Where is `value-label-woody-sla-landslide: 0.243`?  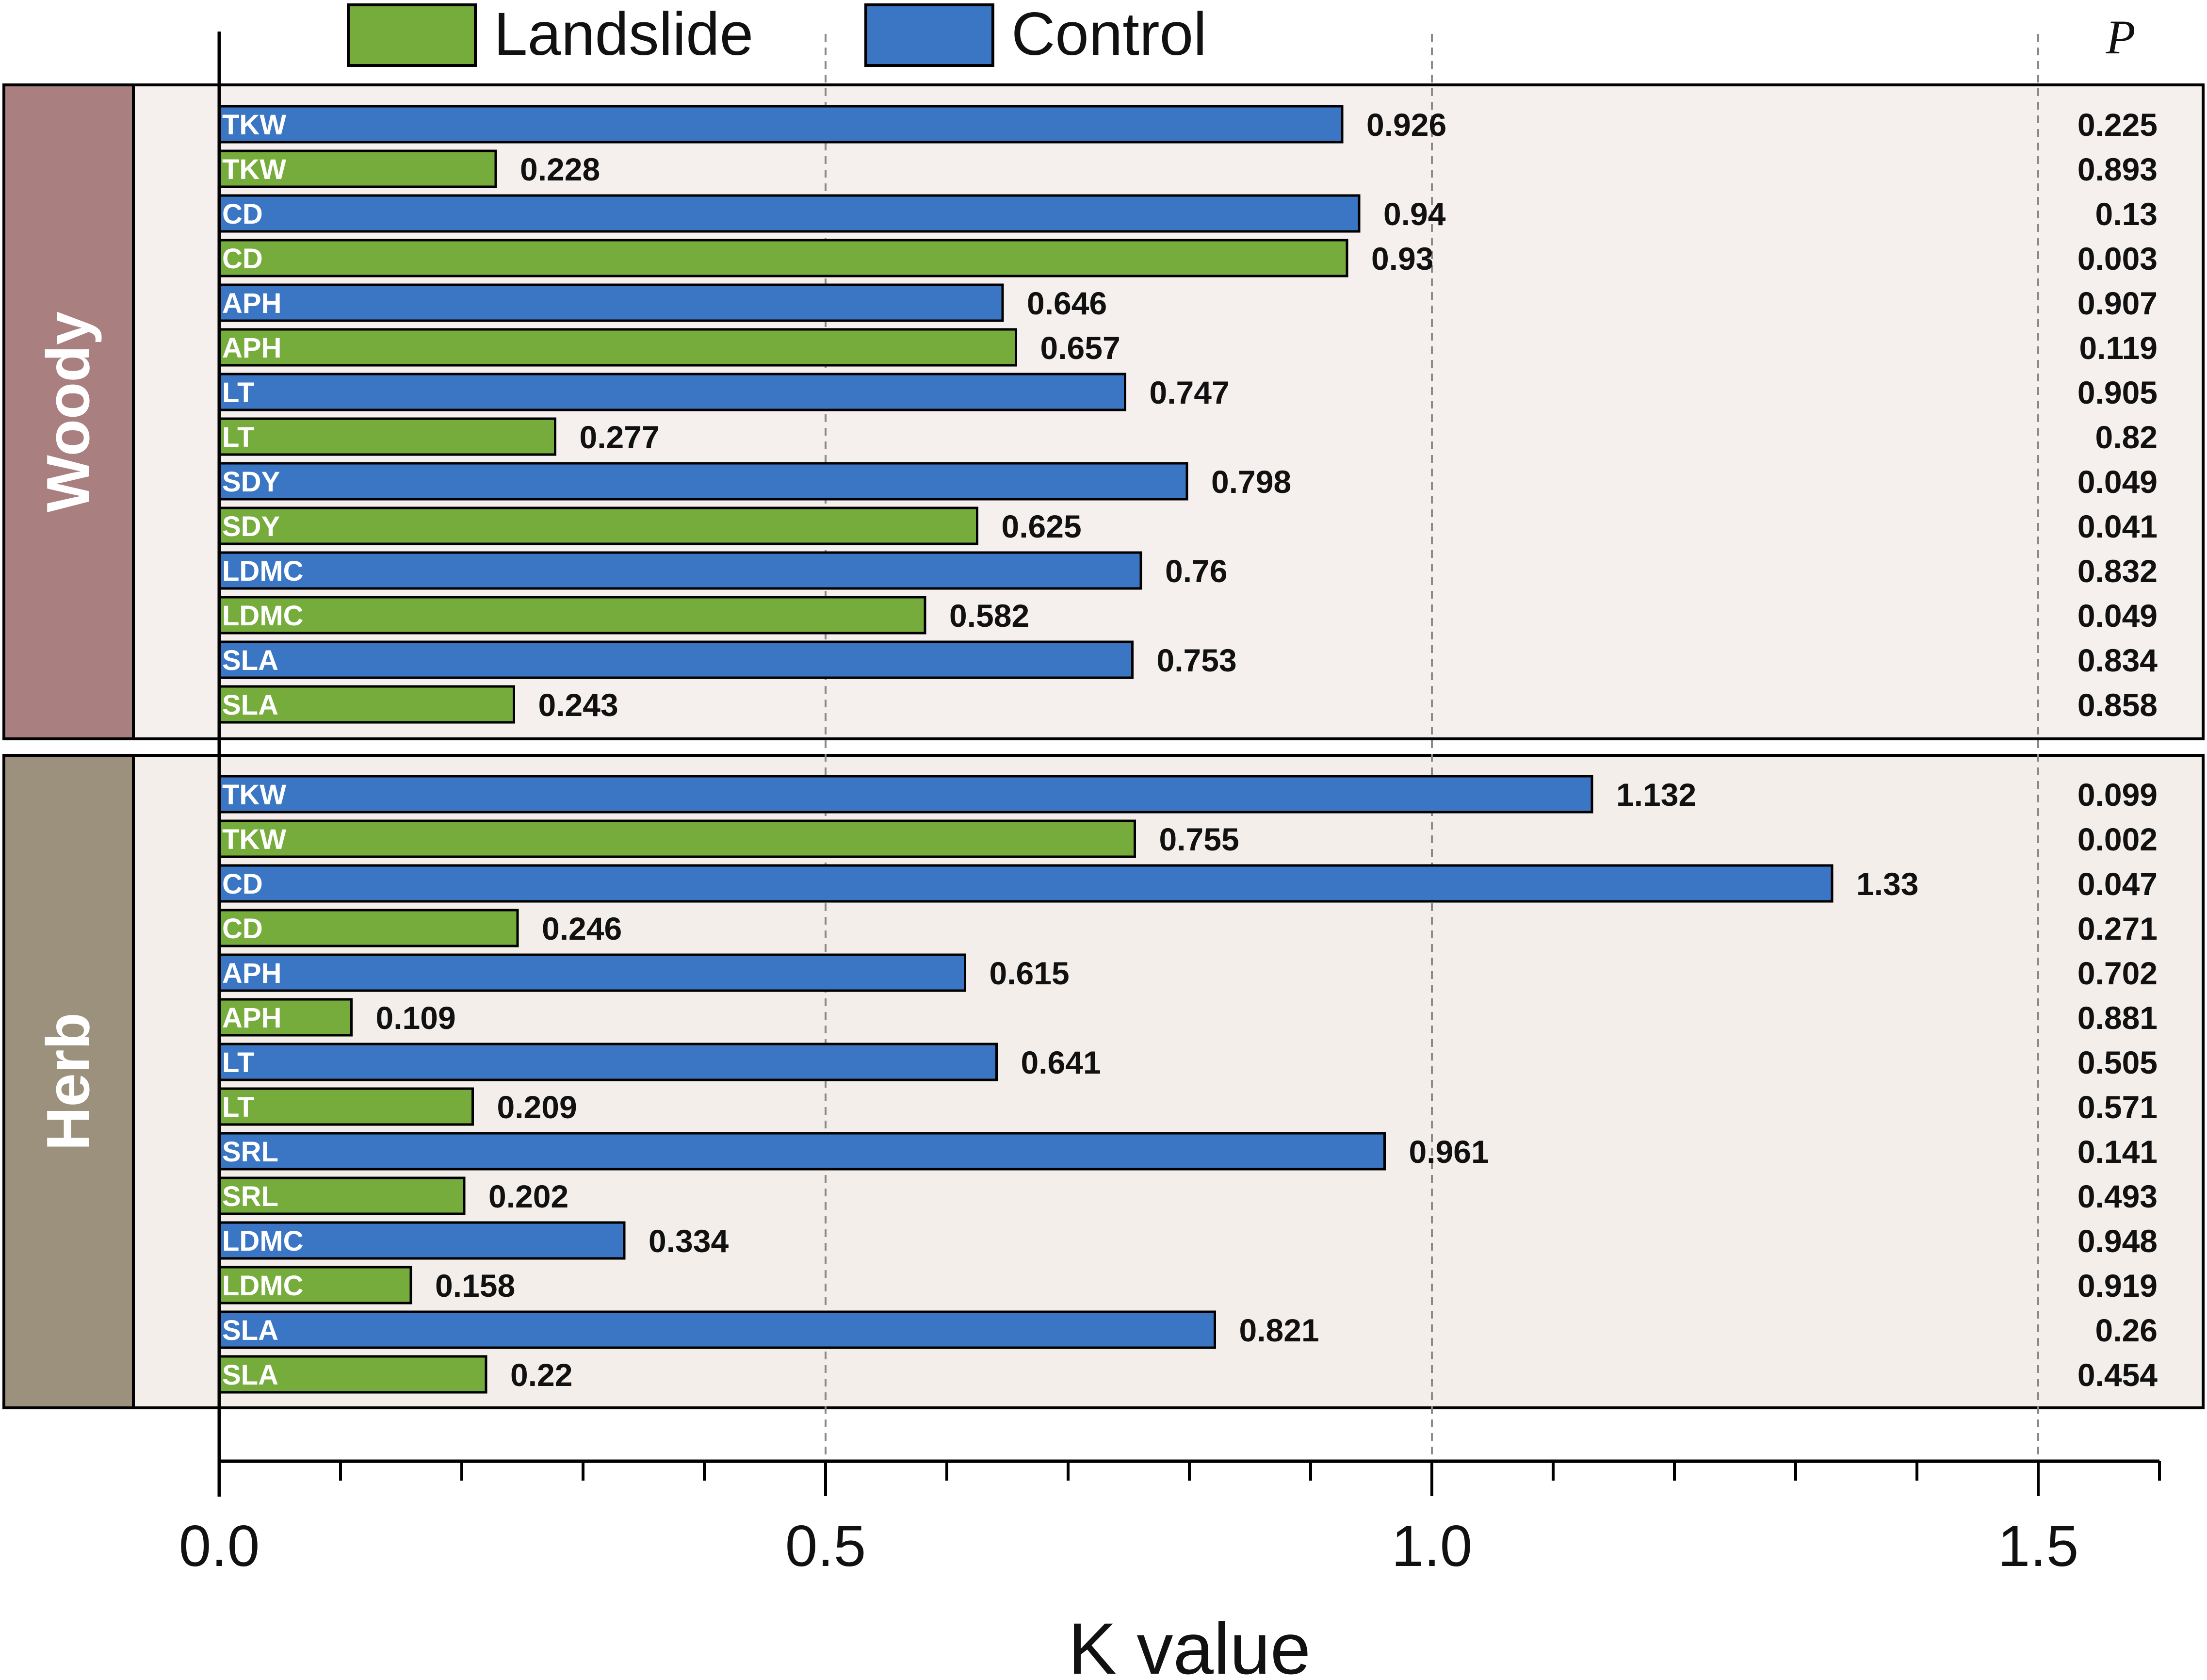
value-label-woody-sla-landslide: 0.243 is located at coordinates (578, 705).